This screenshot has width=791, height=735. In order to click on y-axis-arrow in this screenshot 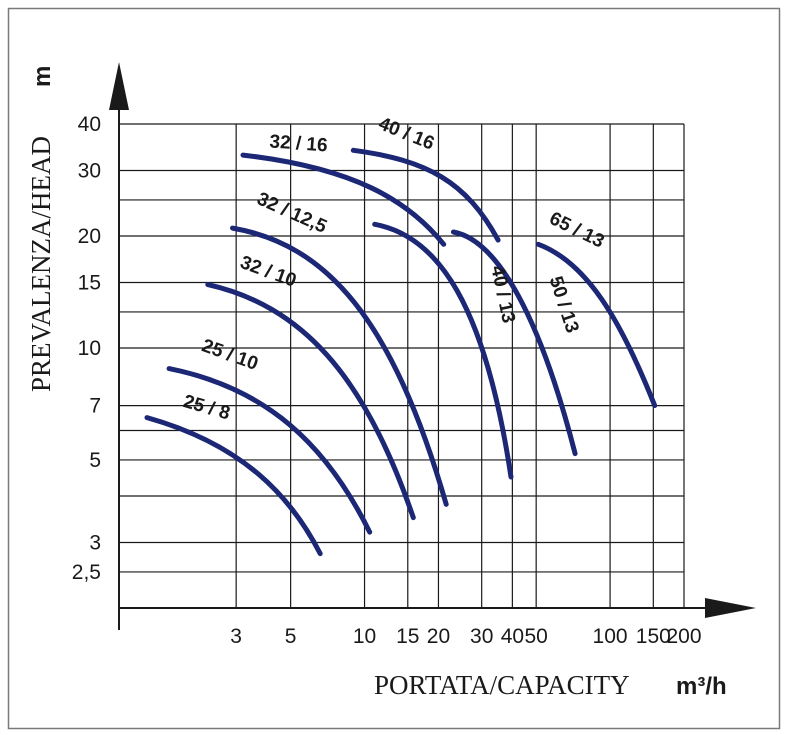, I will do `click(119, 86)`.